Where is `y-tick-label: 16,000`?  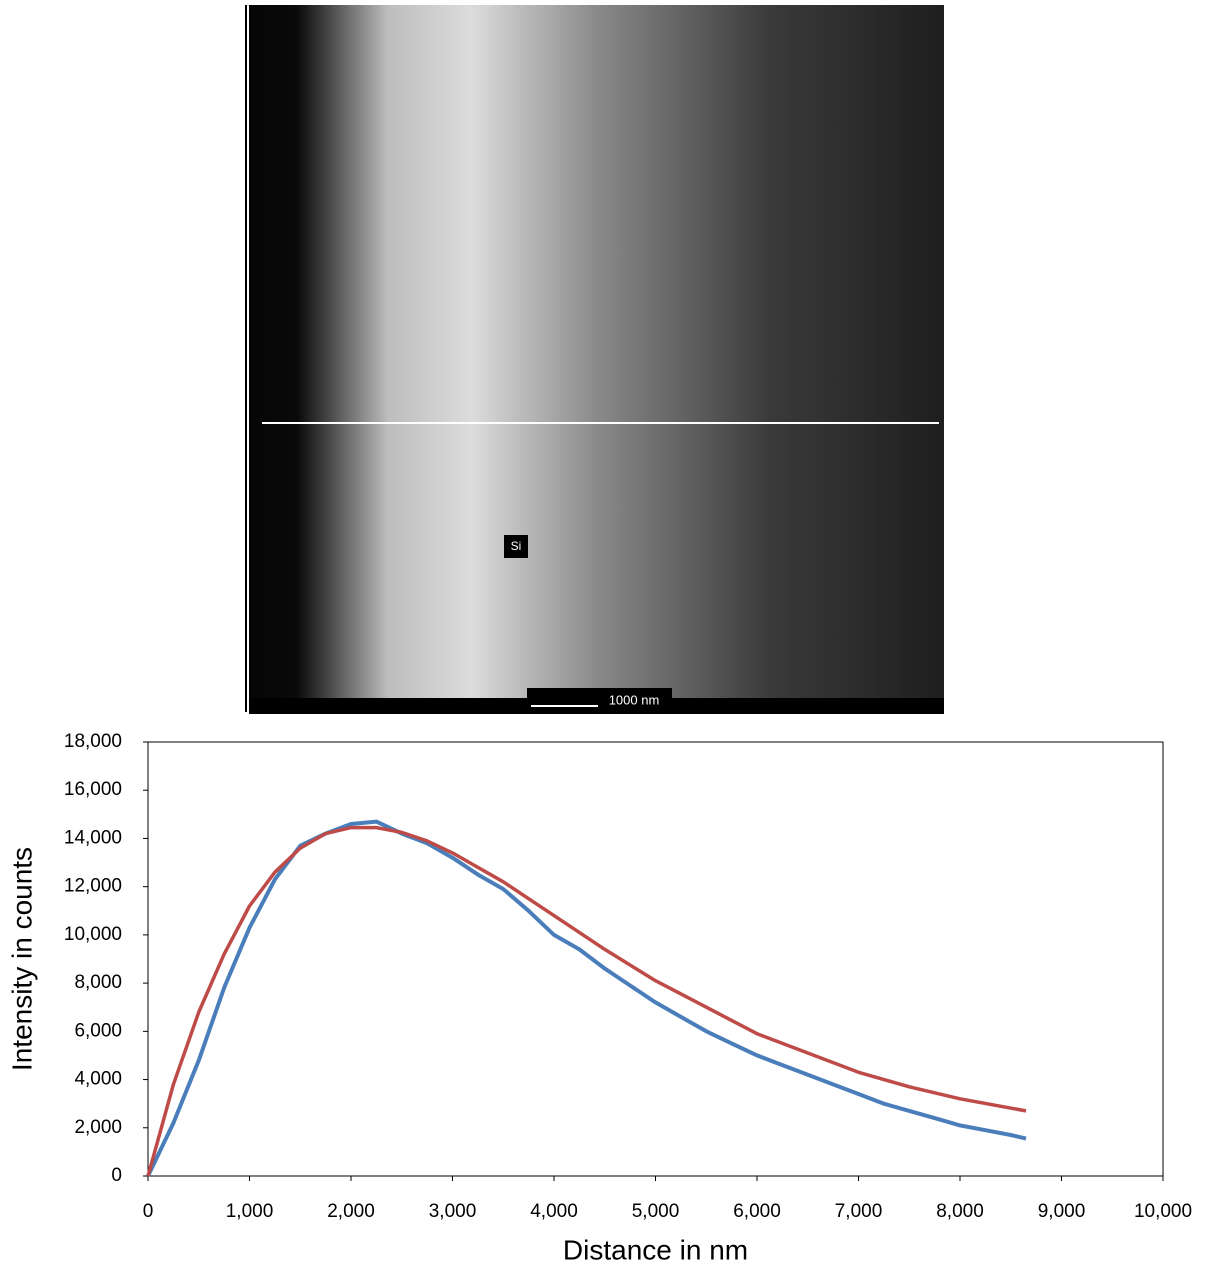 y-tick-label: 16,000 is located at coordinates (93, 789).